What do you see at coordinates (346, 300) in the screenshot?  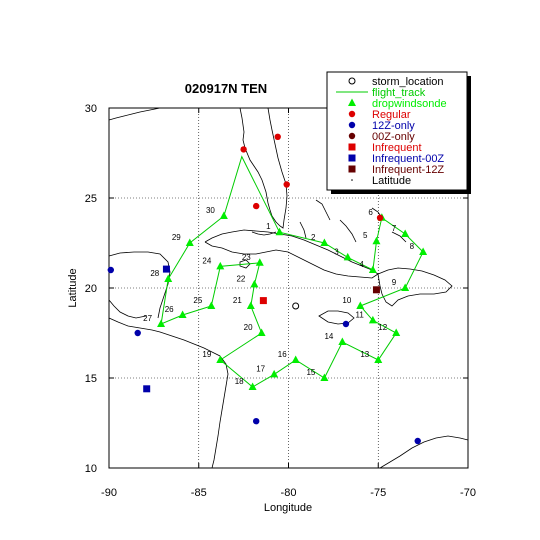 I see `dropwindsonde-label: 10` at bounding box center [346, 300].